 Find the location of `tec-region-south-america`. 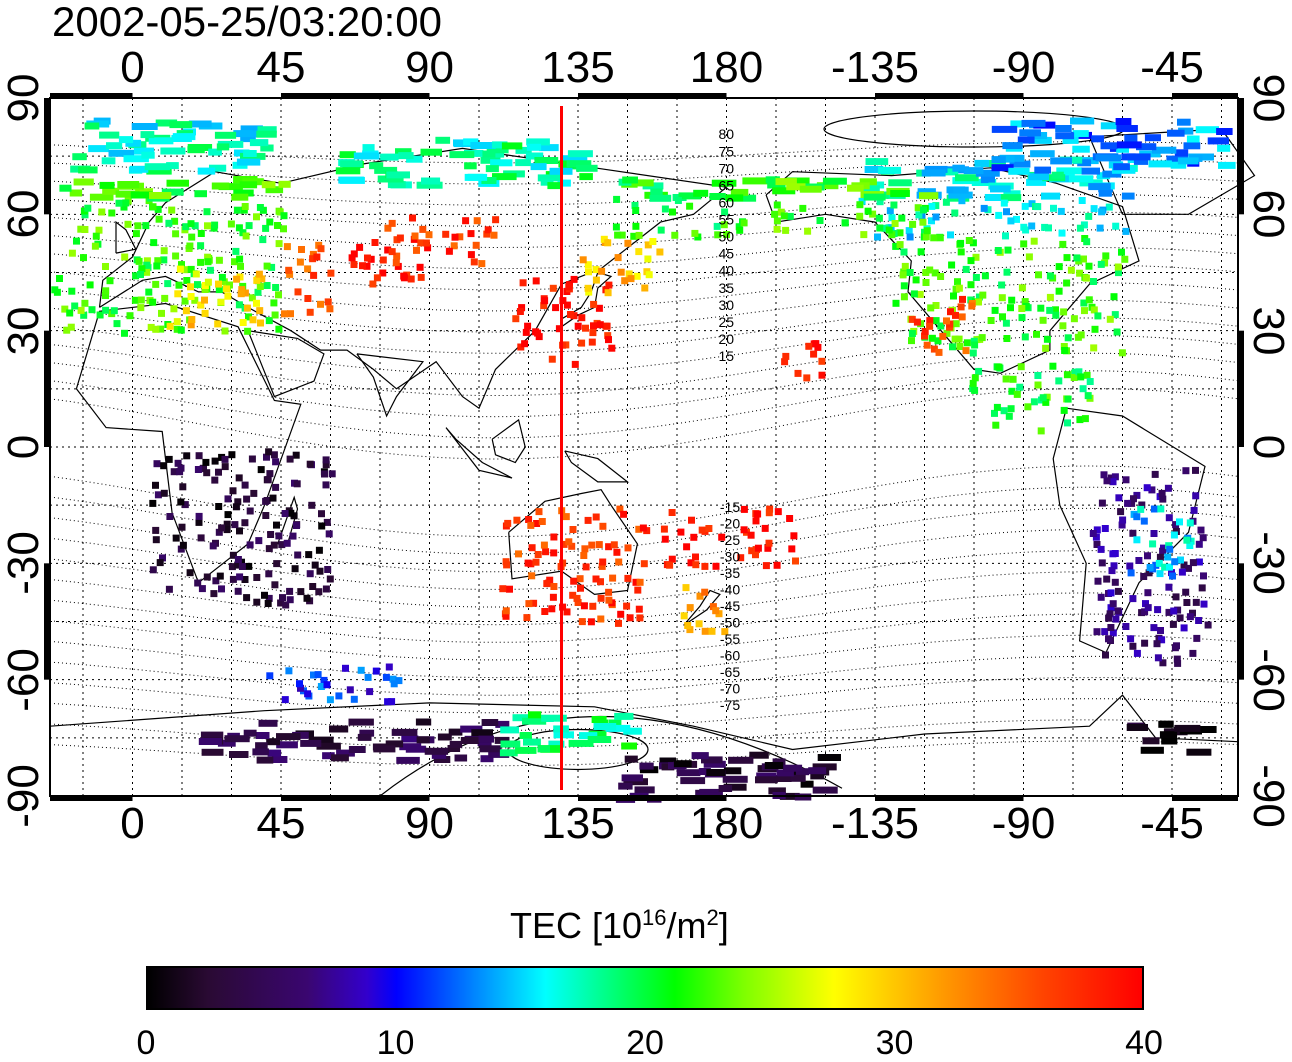

tec-region-south-america is located at coordinates (1150, 566).